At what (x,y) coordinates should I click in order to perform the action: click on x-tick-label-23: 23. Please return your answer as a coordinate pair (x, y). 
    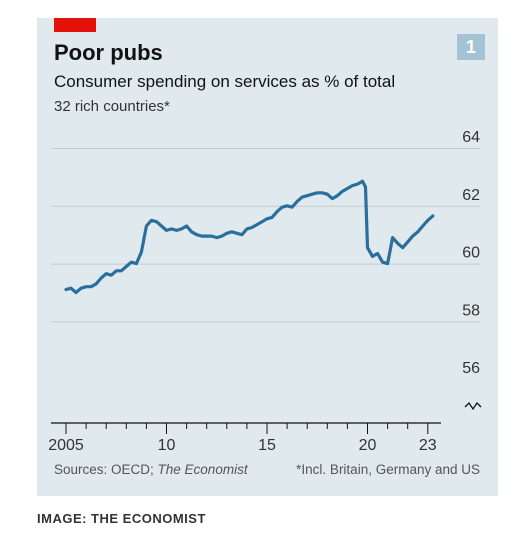
    Looking at the image, I should click on (428, 445).